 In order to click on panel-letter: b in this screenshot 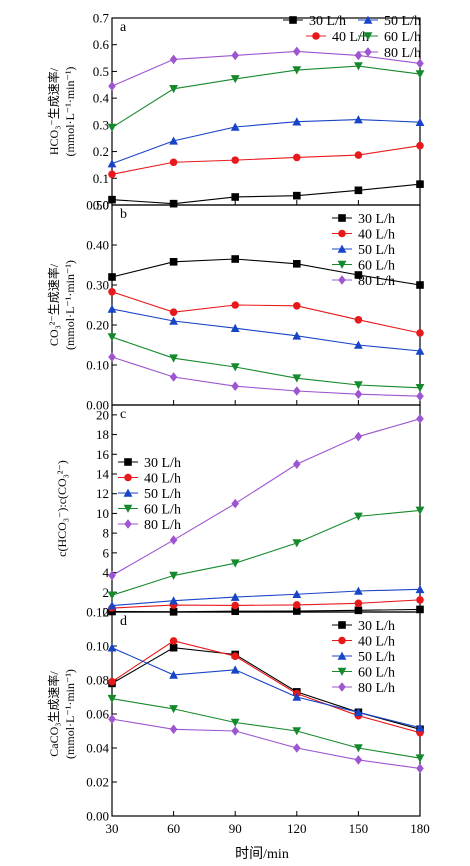, I will do `click(123, 214)`.